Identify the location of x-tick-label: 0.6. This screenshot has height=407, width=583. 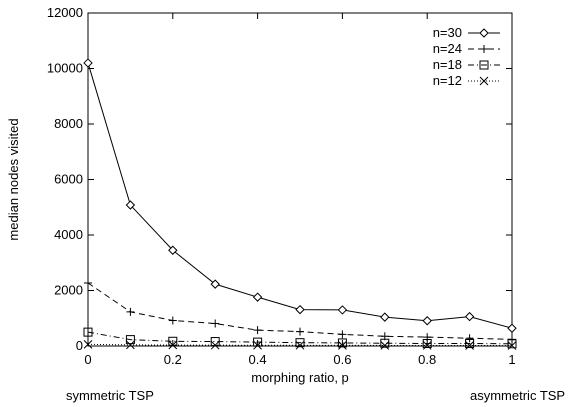
(342, 359).